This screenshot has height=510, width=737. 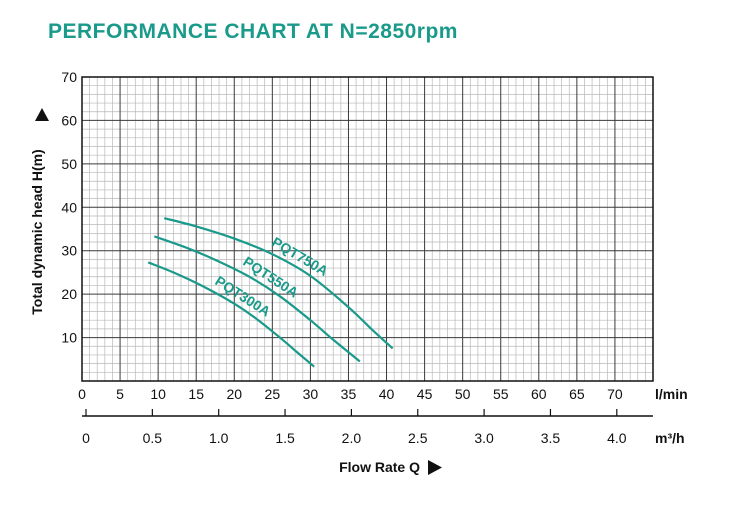 What do you see at coordinates (617, 438) in the screenshot?
I see `x2-tick-label: 4.0` at bounding box center [617, 438].